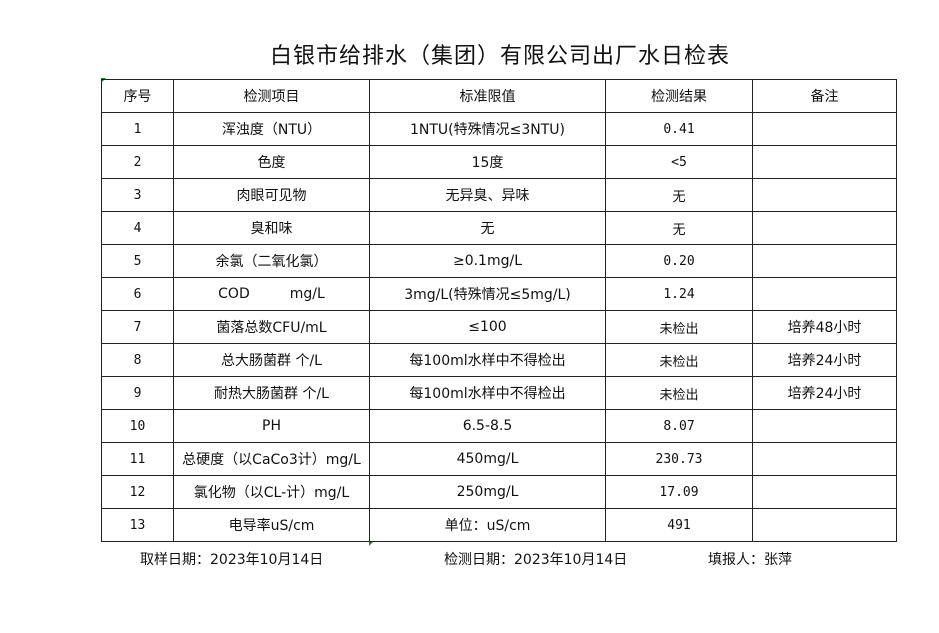  I want to click on test-item: PH, so click(271, 426).